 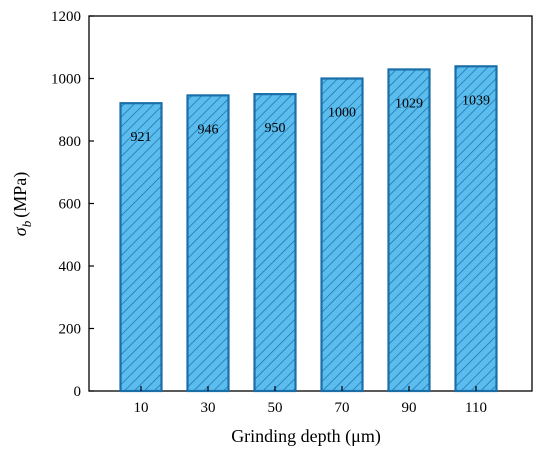 What do you see at coordinates (20, 195) in the screenshot?
I see `y-axis-unit: (MPa)` at bounding box center [20, 195].